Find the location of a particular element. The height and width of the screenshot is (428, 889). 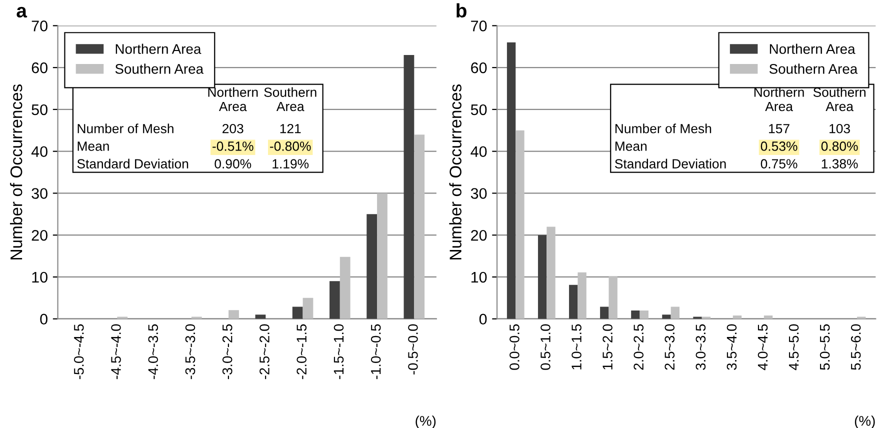

x-tick-label: -4.5~-4.0 is located at coordinates (116, 352).